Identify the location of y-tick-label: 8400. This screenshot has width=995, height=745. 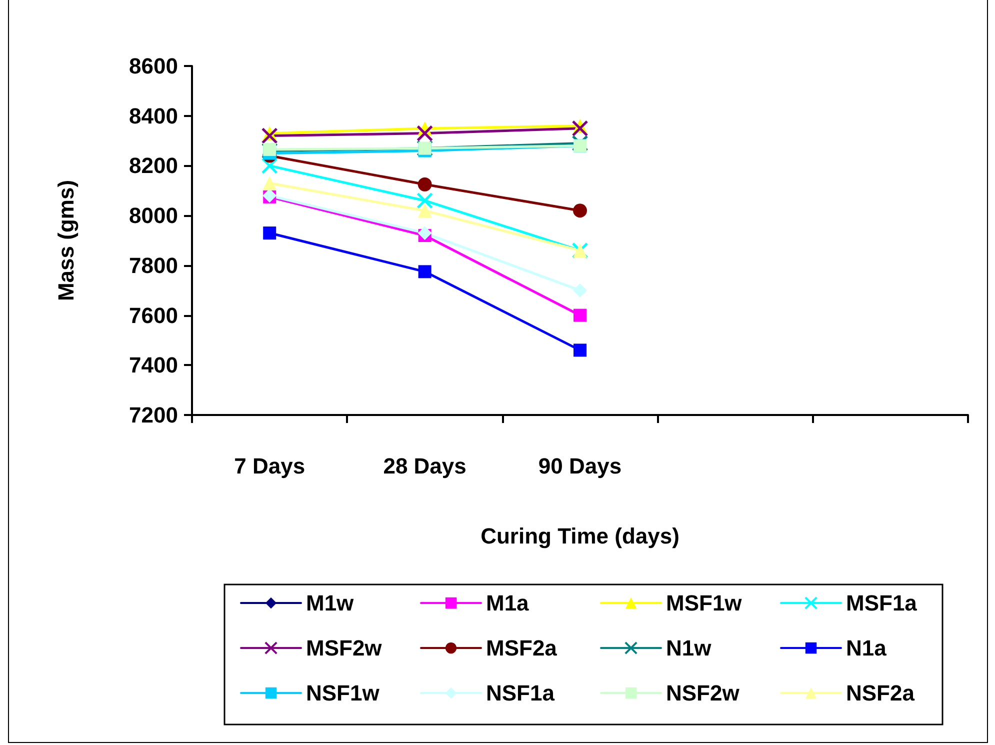
(153, 115).